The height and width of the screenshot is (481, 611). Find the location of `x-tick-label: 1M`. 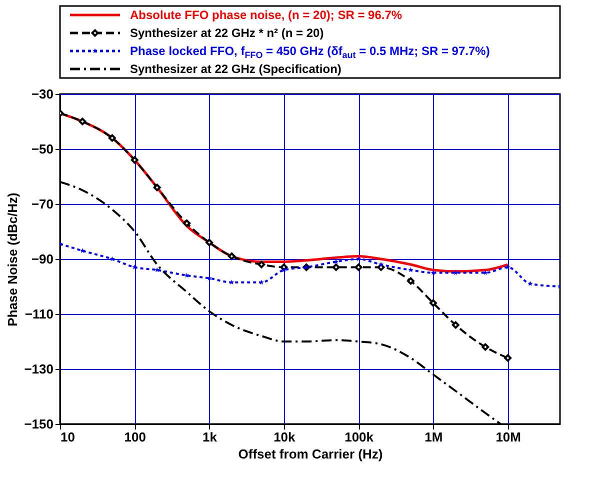

x-tick-label: 1M is located at coordinates (433, 437).